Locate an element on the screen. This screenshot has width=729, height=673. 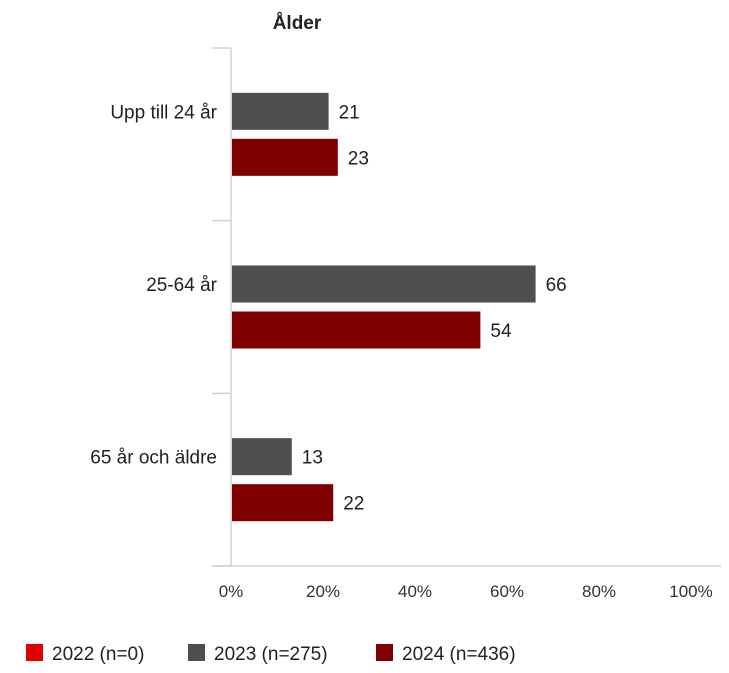
chart-title: Ålder is located at coordinates (297, 23).